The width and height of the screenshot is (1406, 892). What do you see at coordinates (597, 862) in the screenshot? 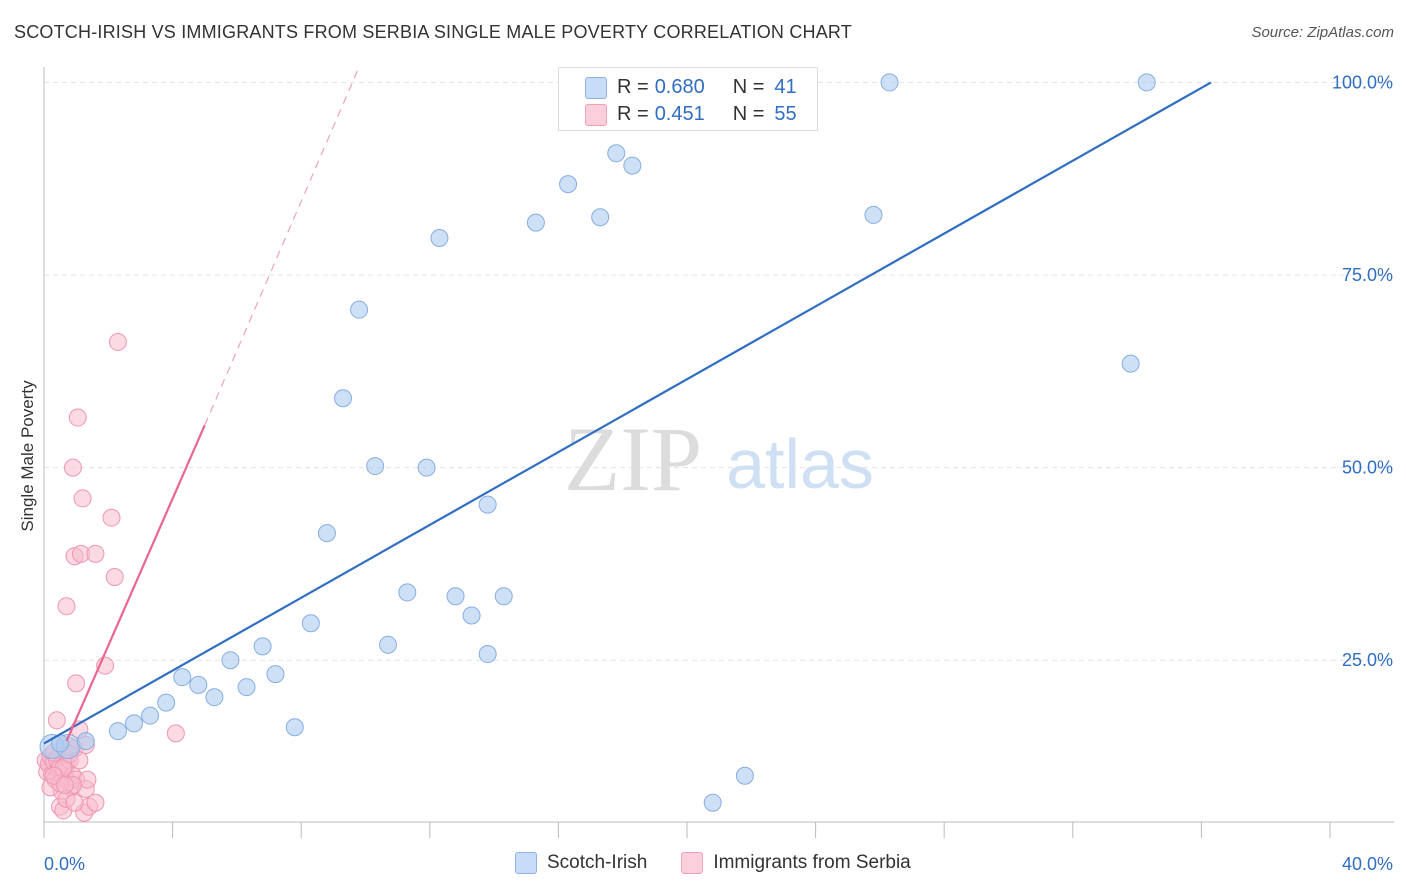
I see `legend-label: Scotch-Irish` at bounding box center [597, 862].